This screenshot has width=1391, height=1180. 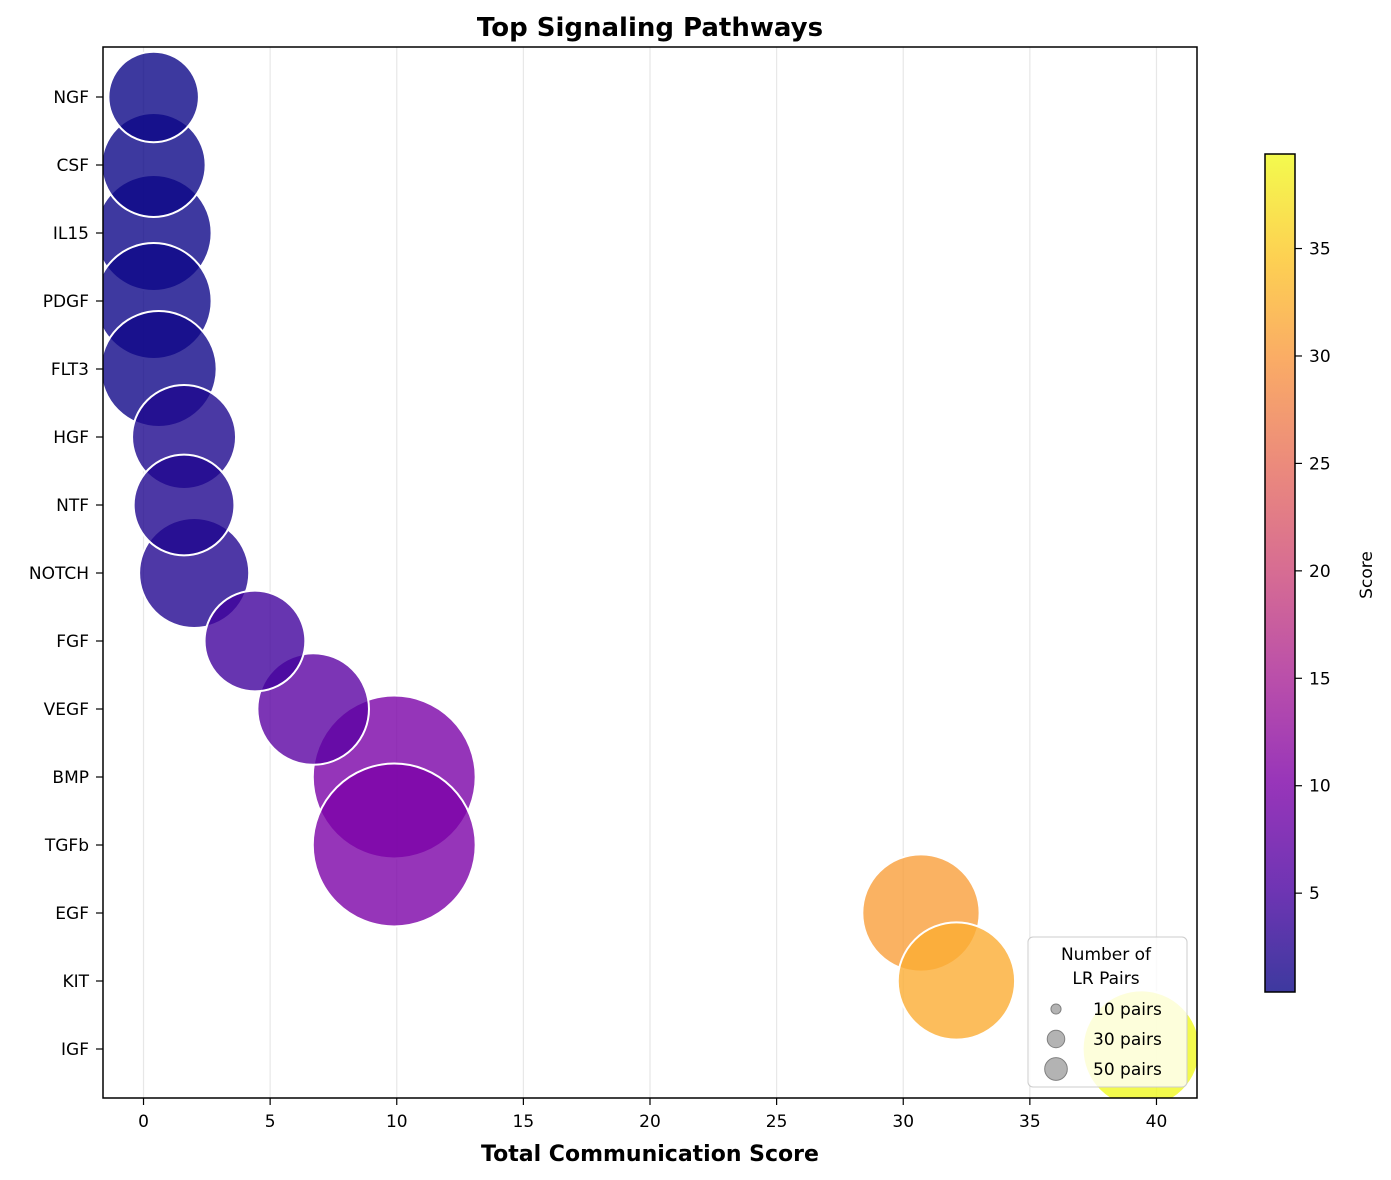 I want to click on colorbar-frame, so click(x=1280, y=573).